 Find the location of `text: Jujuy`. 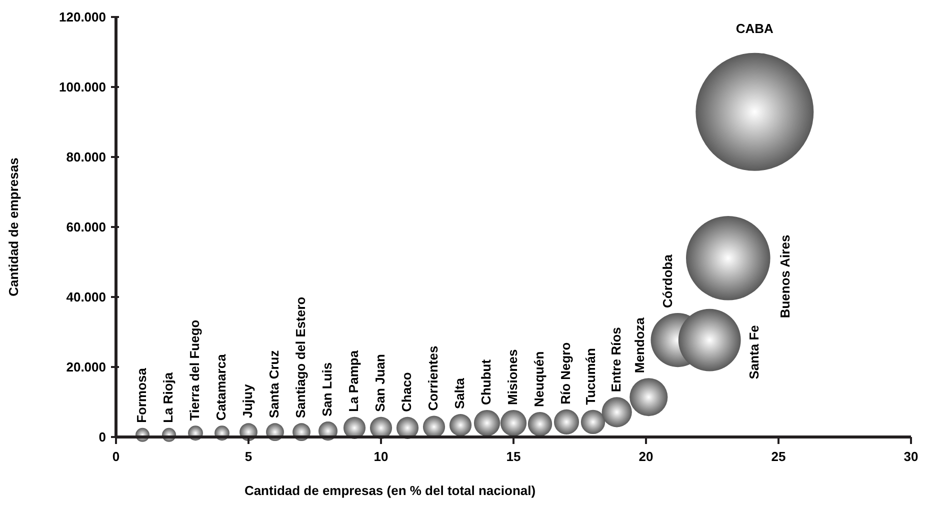

text: Jujuy is located at coordinates (247, 400).